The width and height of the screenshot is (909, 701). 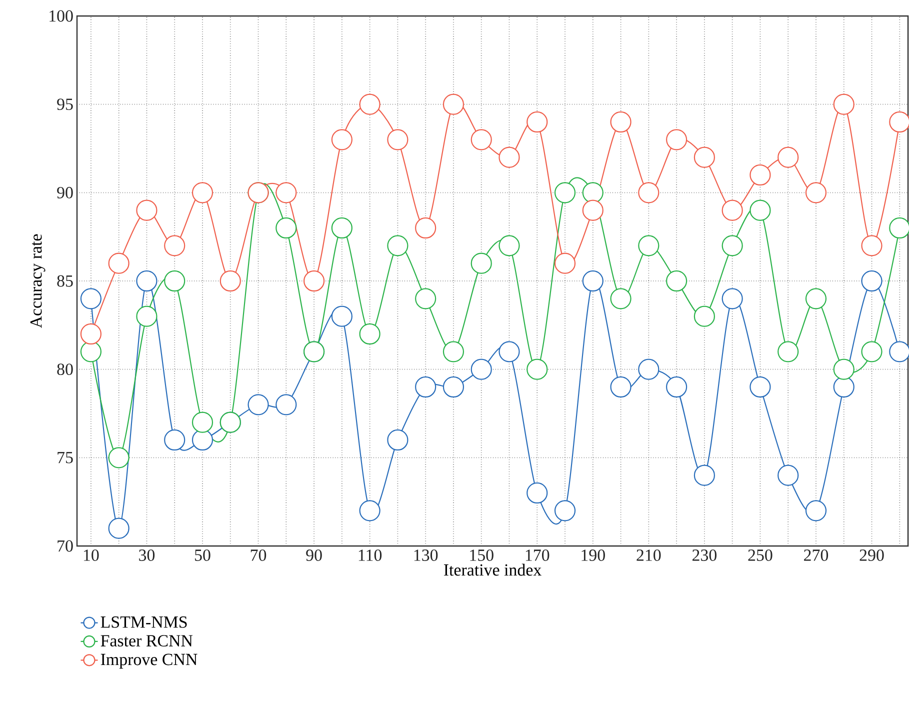 What do you see at coordinates (593, 555) in the screenshot?
I see `x-tick-label: 190` at bounding box center [593, 555].